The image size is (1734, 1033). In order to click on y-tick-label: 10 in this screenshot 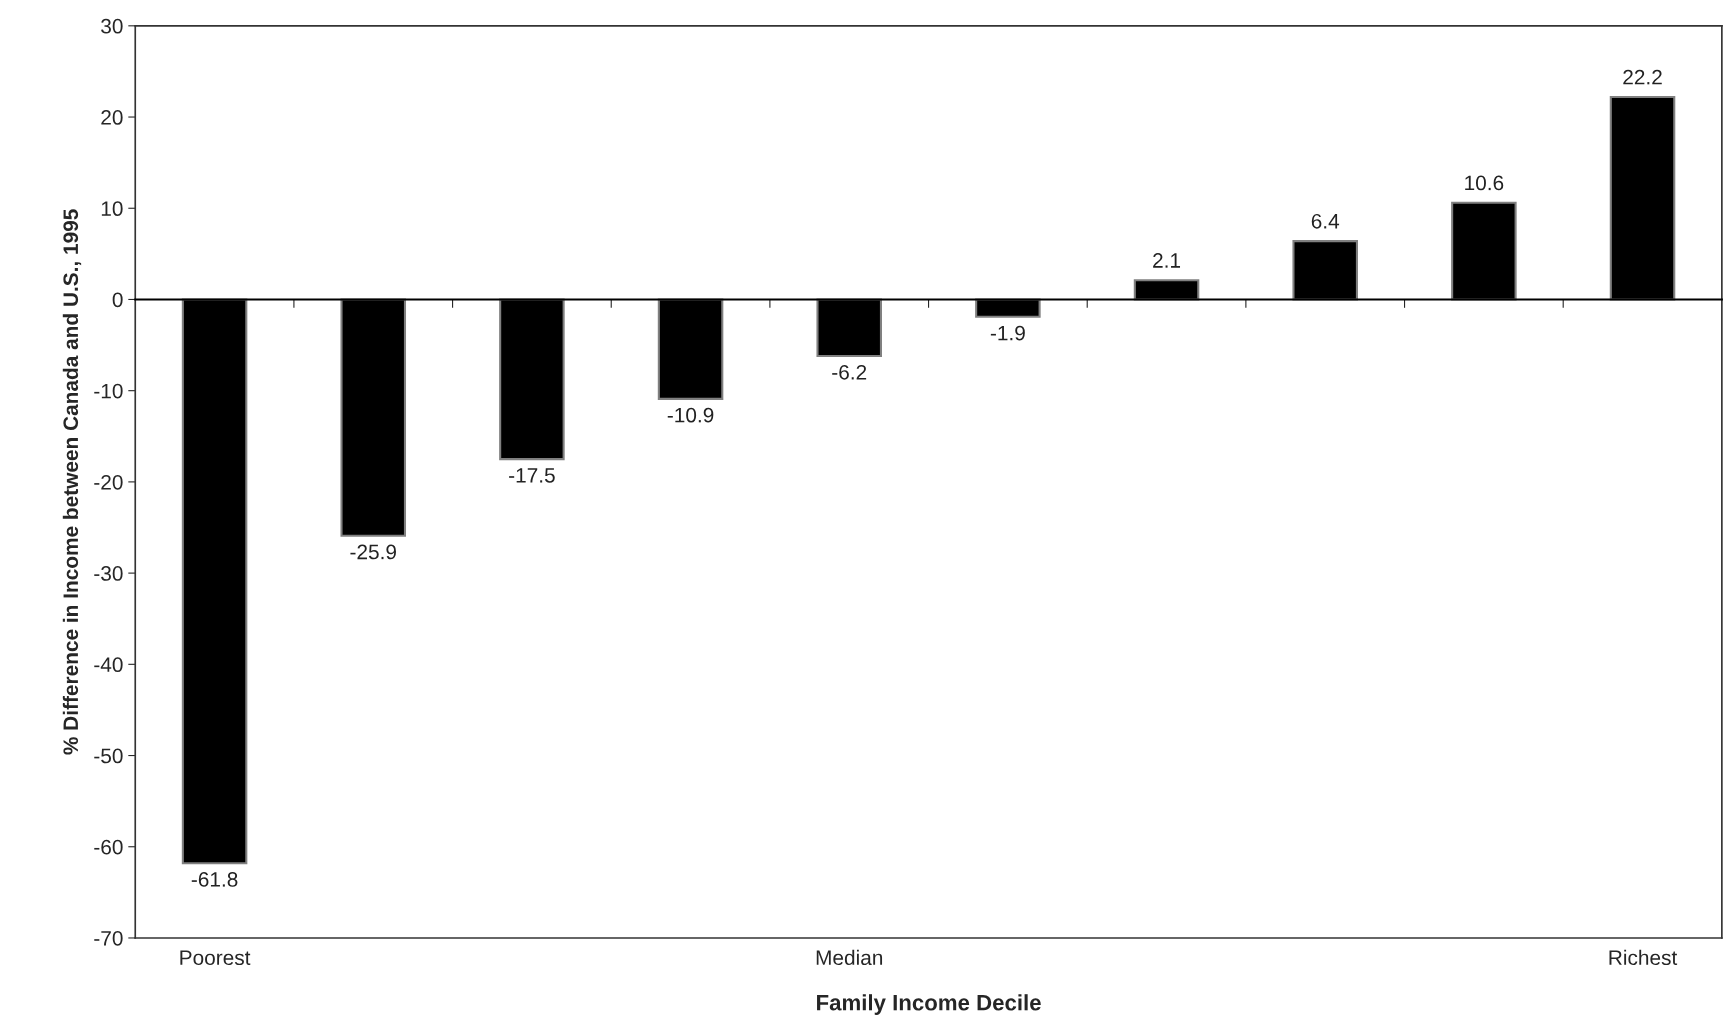, I will do `click(112, 209)`.